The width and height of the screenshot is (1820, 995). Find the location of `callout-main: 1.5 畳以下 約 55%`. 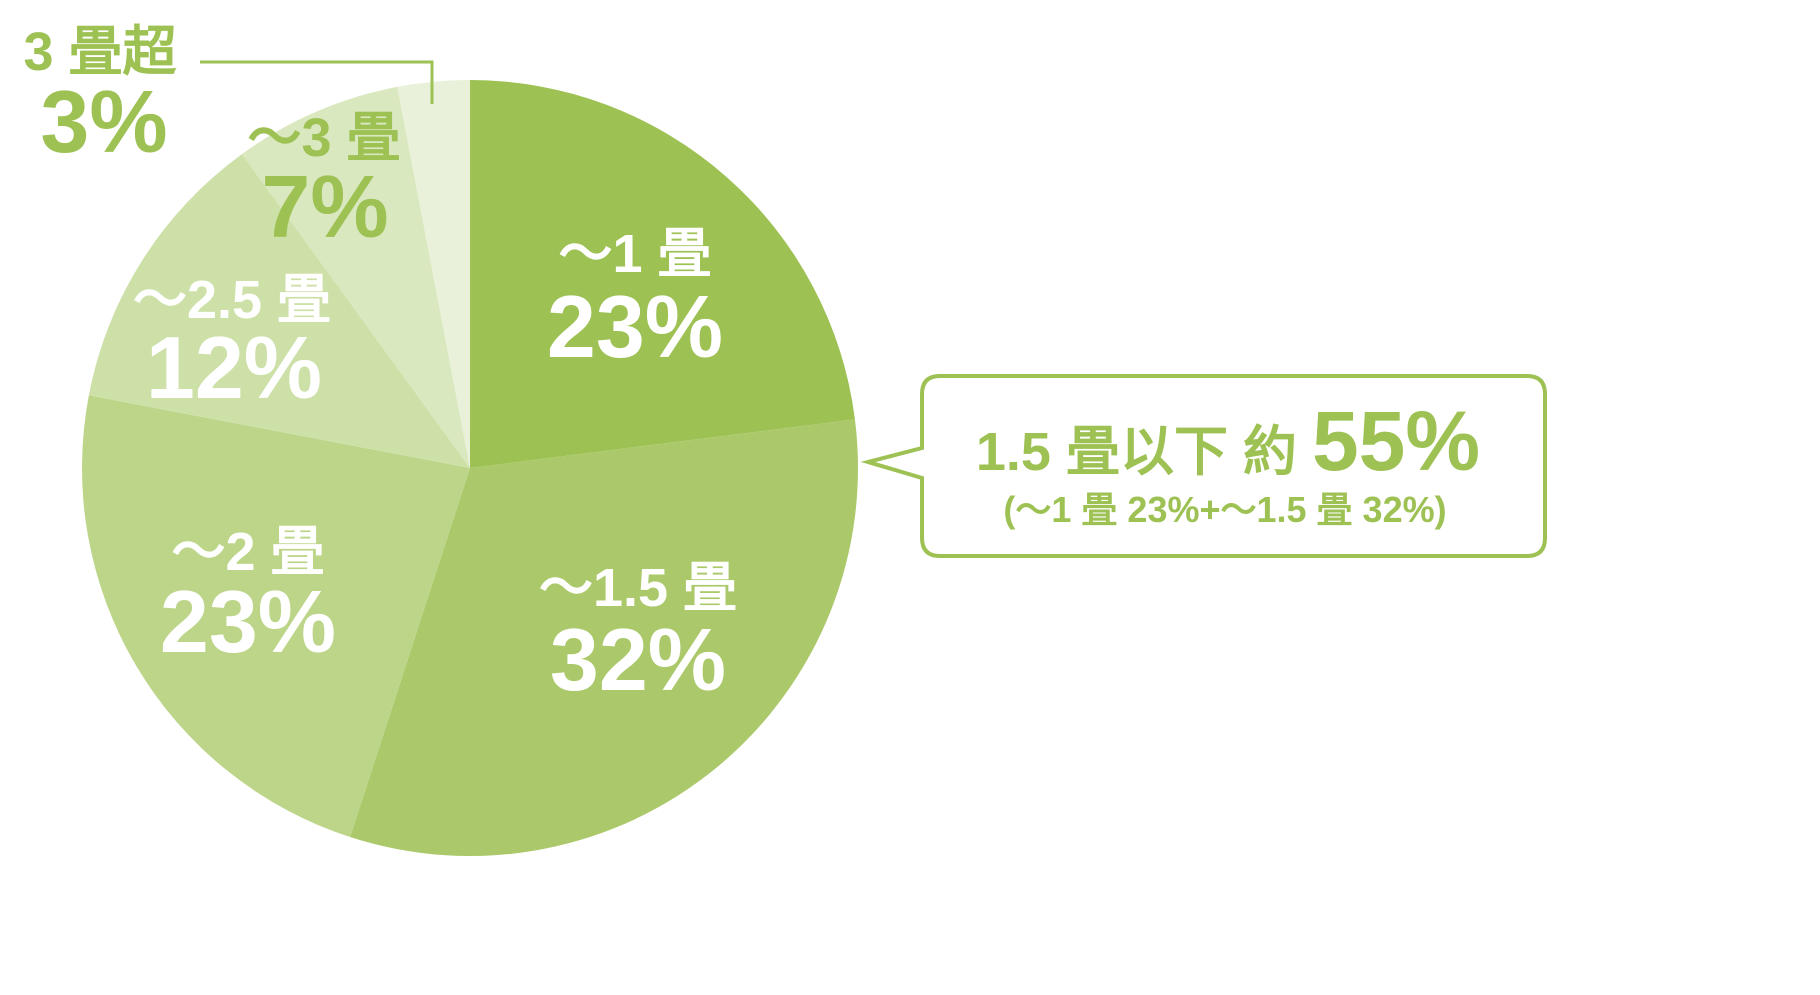

callout-main: 1.5 畳以下 約 55% is located at coordinates (1228, 441).